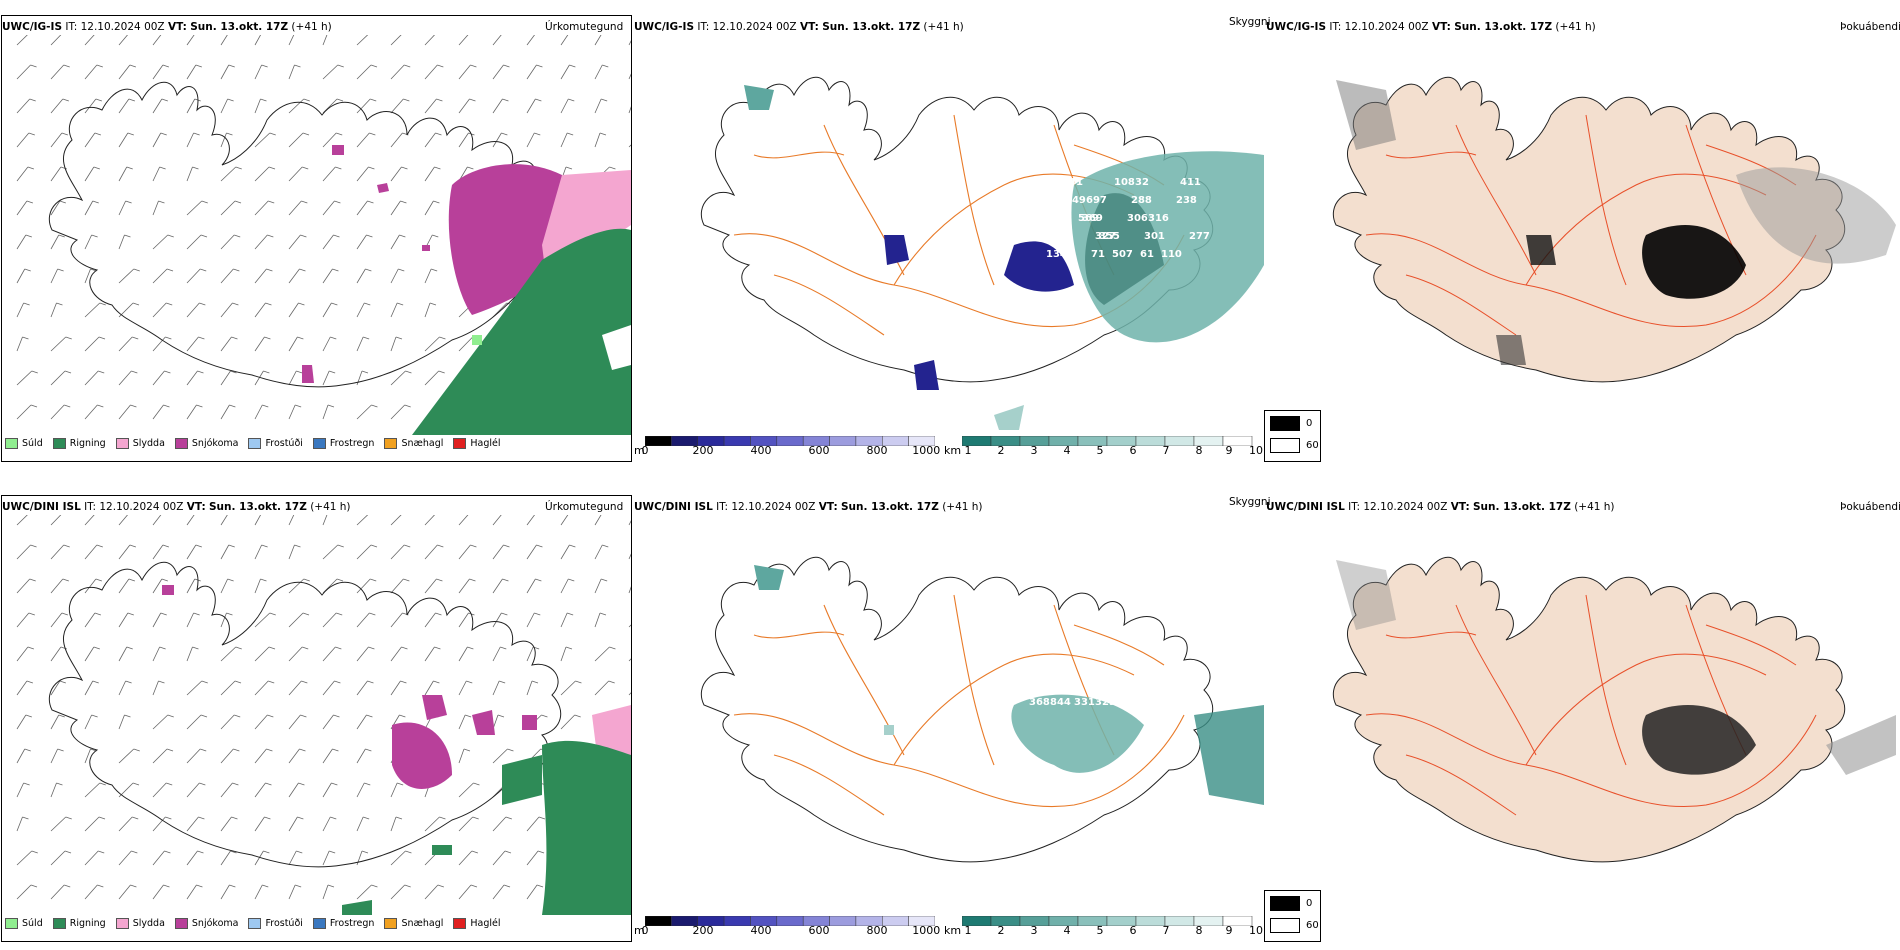 The height and width of the screenshot is (950, 1900). What do you see at coordinates (645, 930) in the screenshot?
I see `tick: 0` at bounding box center [645, 930].